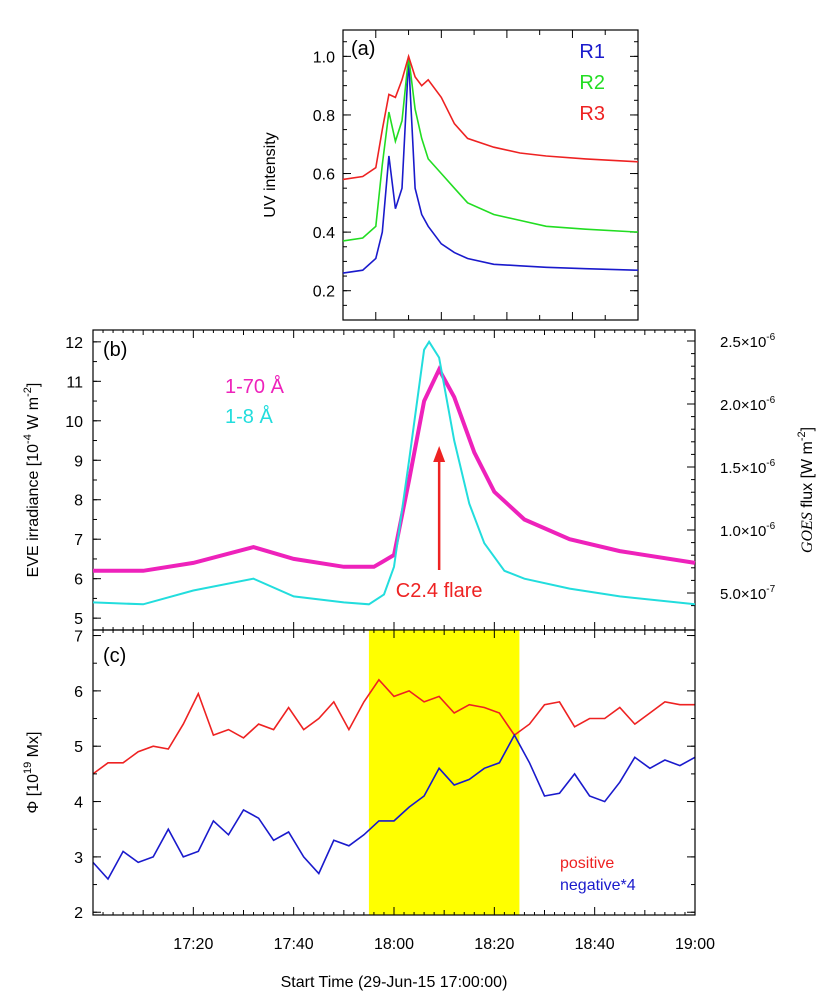 This screenshot has width=830, height=998. What do you see at coordinates (324, 292) in the screenshot?
I see `panel-a-ytick-label: 0.2` at bounding box center [324, 292].